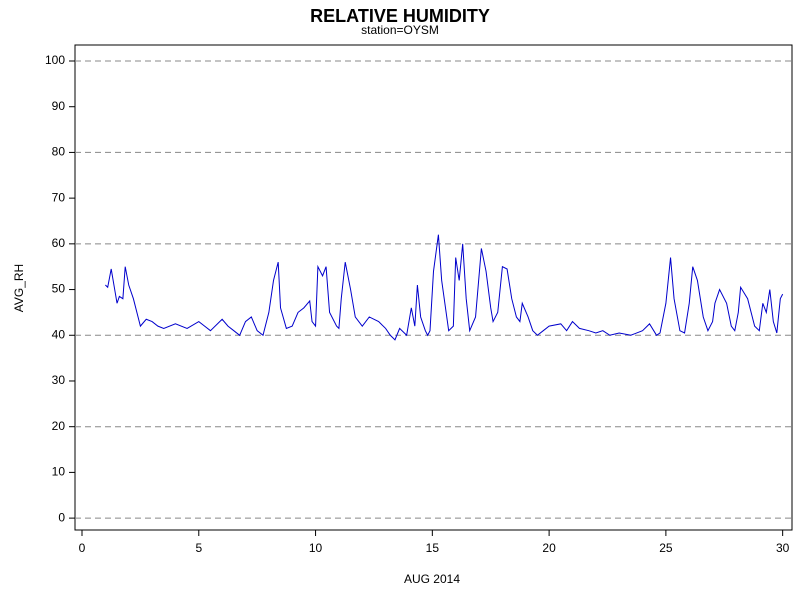 This screenshot has width=800, height=605. I want to click on y-tick-label: 30, so click(59, 380).